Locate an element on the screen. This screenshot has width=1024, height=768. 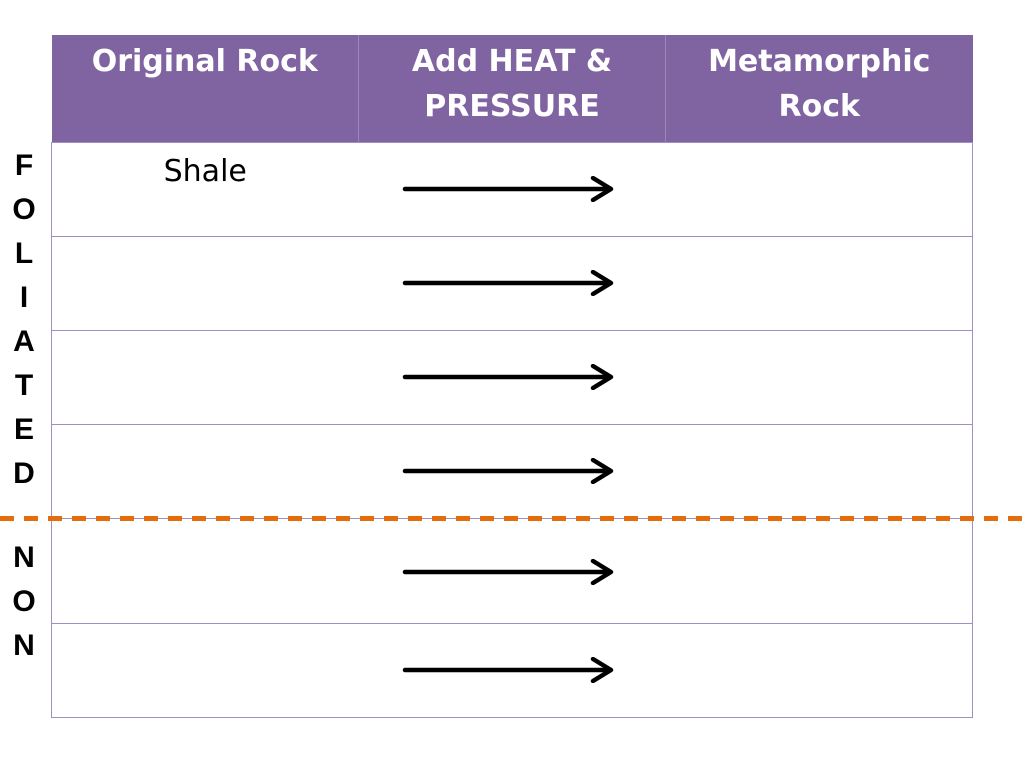
header-heat-pressure: Add HEAT & PRESSURE is located at coordinates (512, 89).